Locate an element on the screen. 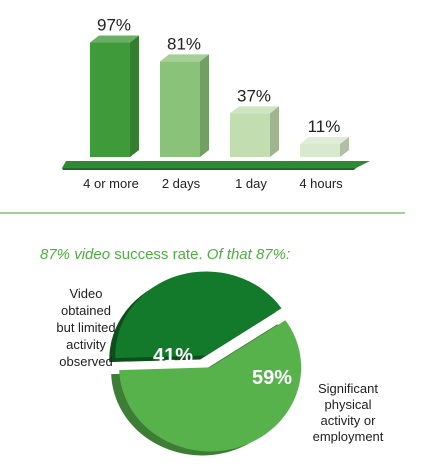 Image resolution: width=428 pixels, height=472 pixels. bar-value-label: 37% is located at coordinates (254, 95).